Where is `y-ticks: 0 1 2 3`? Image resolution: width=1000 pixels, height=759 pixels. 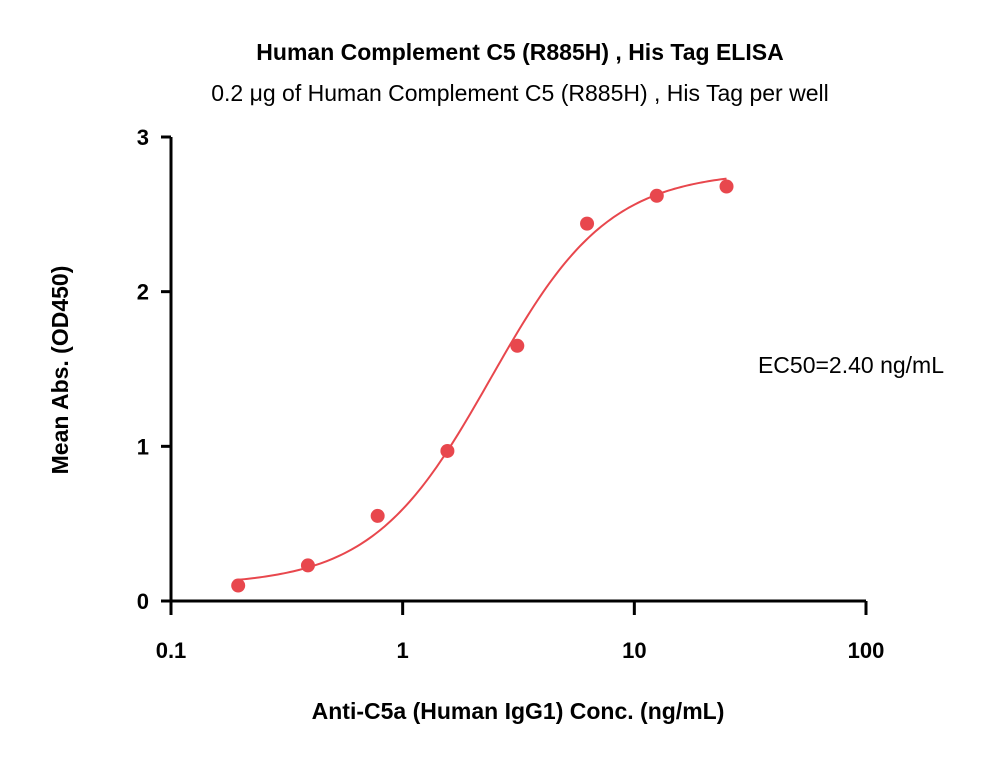 y-ticks: 0 1 2 3 is located at coordinates (154, 369).